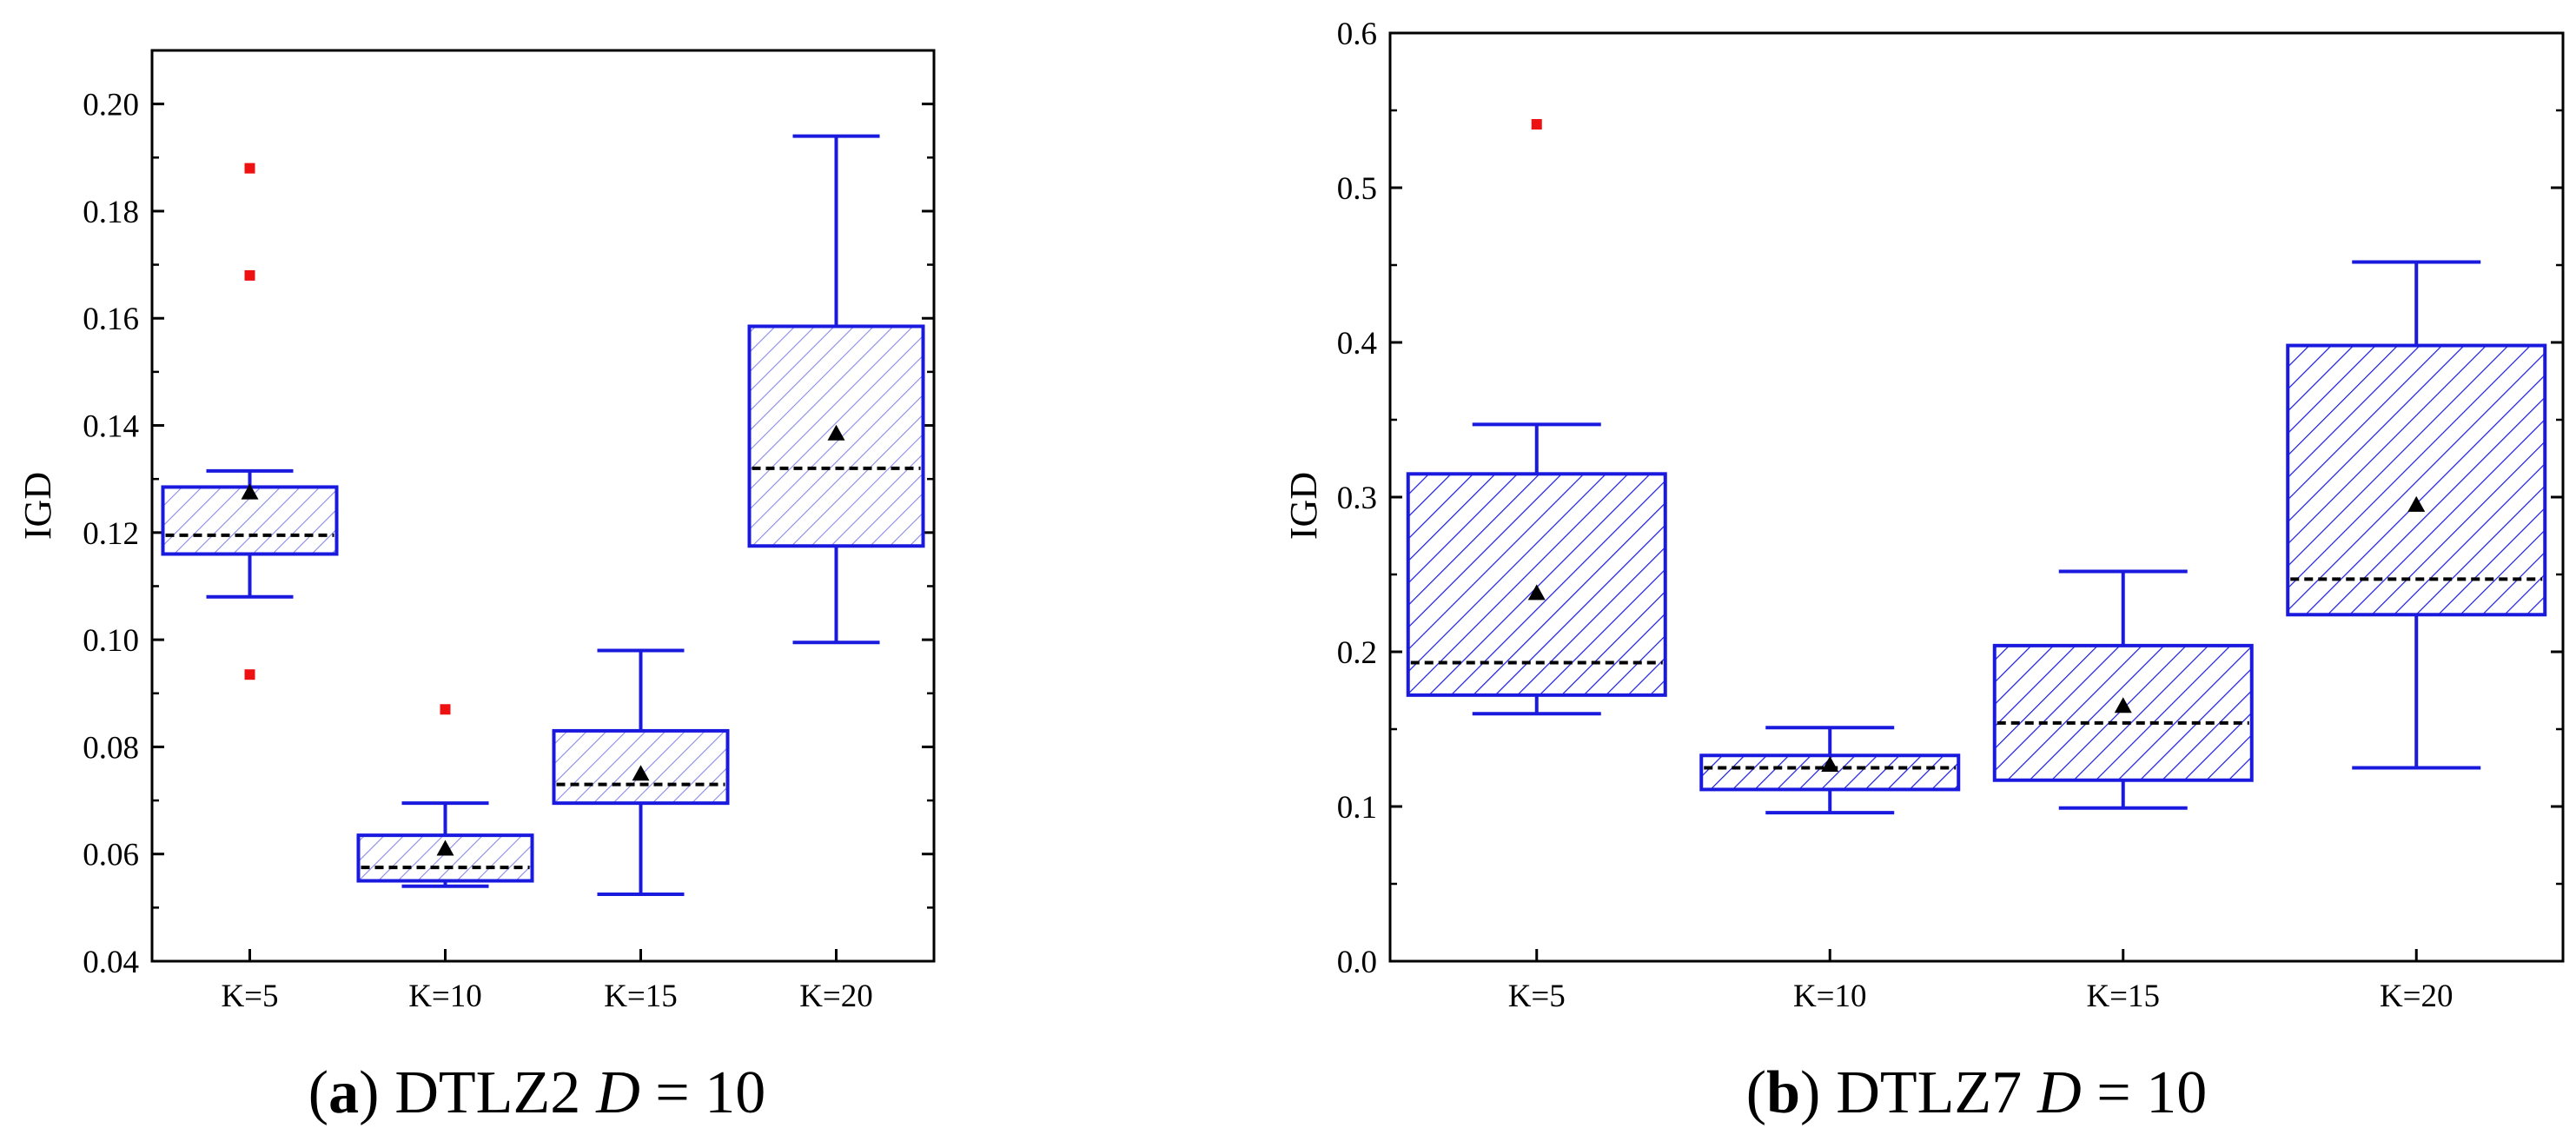 This screenshot has height=1135, width=2576. I want to click on y-tick-label: 0.2, so click(1357, 653).